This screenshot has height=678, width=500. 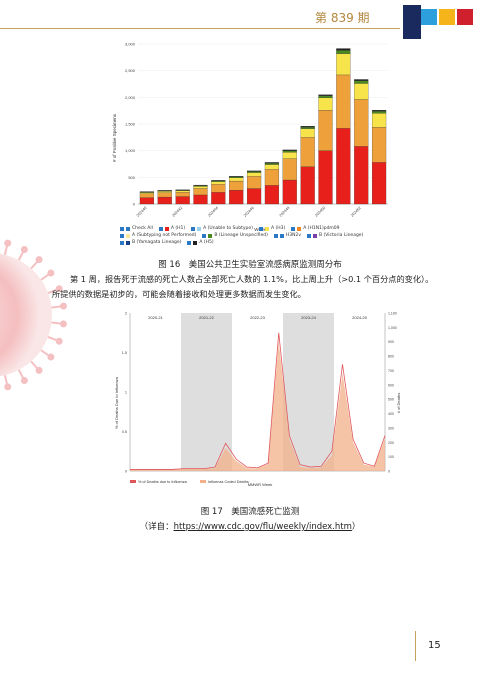 I want to click on source-link: https://www.cdc.gov/flu/weekly/index.htm, so click(x=262, y=527).